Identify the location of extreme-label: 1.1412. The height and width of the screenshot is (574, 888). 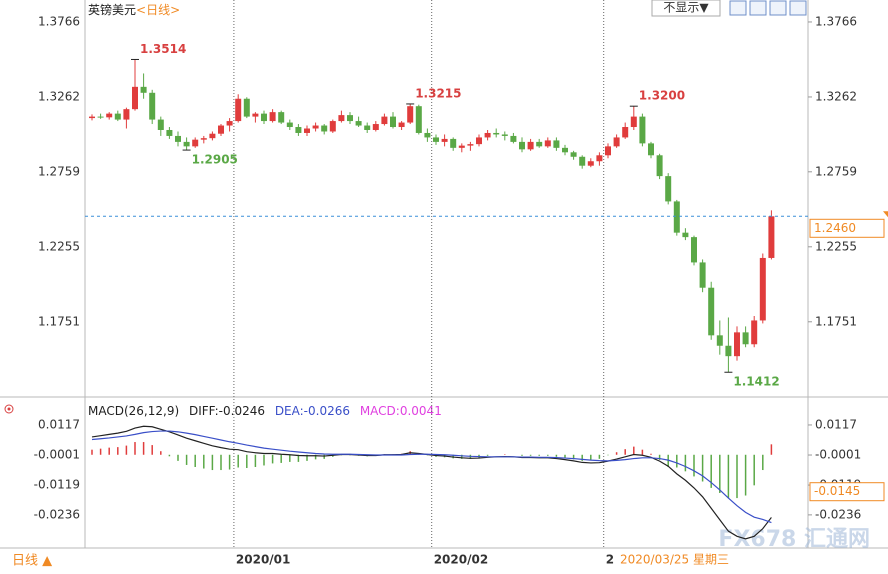
(756, 382).